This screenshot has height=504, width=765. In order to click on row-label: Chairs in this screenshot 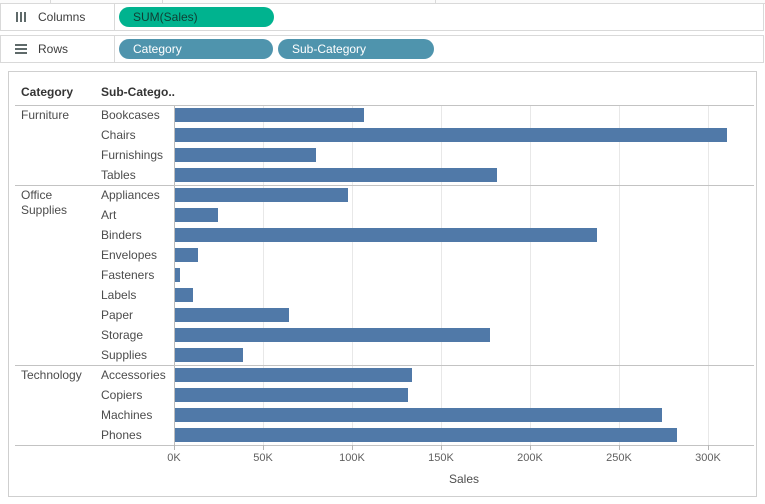, I will do `click(118, 135)`.